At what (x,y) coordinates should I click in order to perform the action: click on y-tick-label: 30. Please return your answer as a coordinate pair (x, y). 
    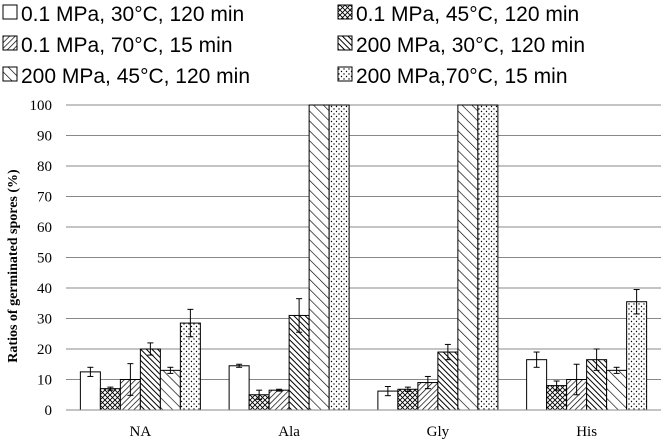
    Looking at the image, I should click on (44, 320).